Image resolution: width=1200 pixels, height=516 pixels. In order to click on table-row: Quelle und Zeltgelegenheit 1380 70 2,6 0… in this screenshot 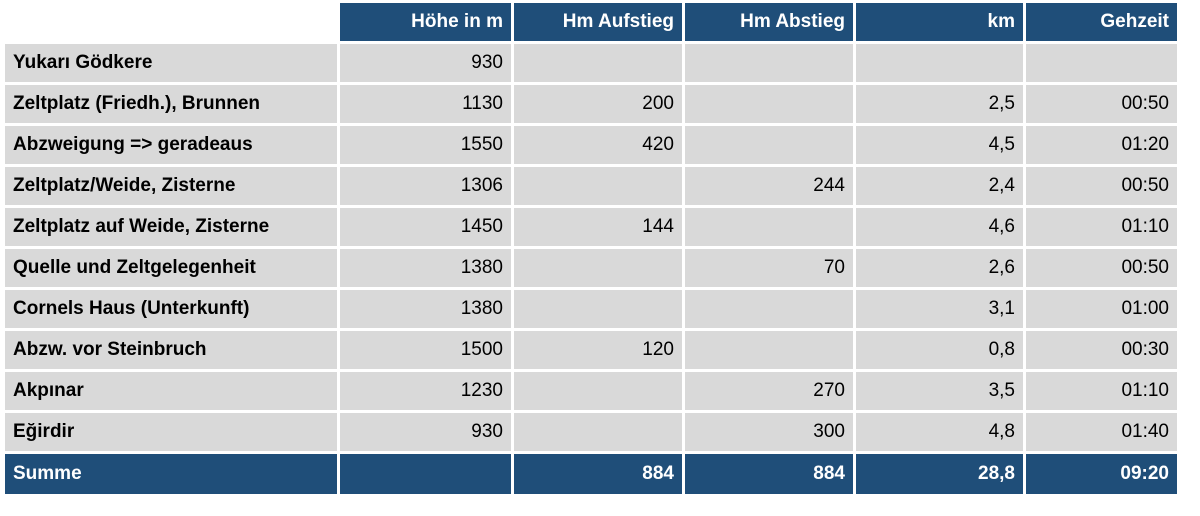, I will do `click(591, 268)`.